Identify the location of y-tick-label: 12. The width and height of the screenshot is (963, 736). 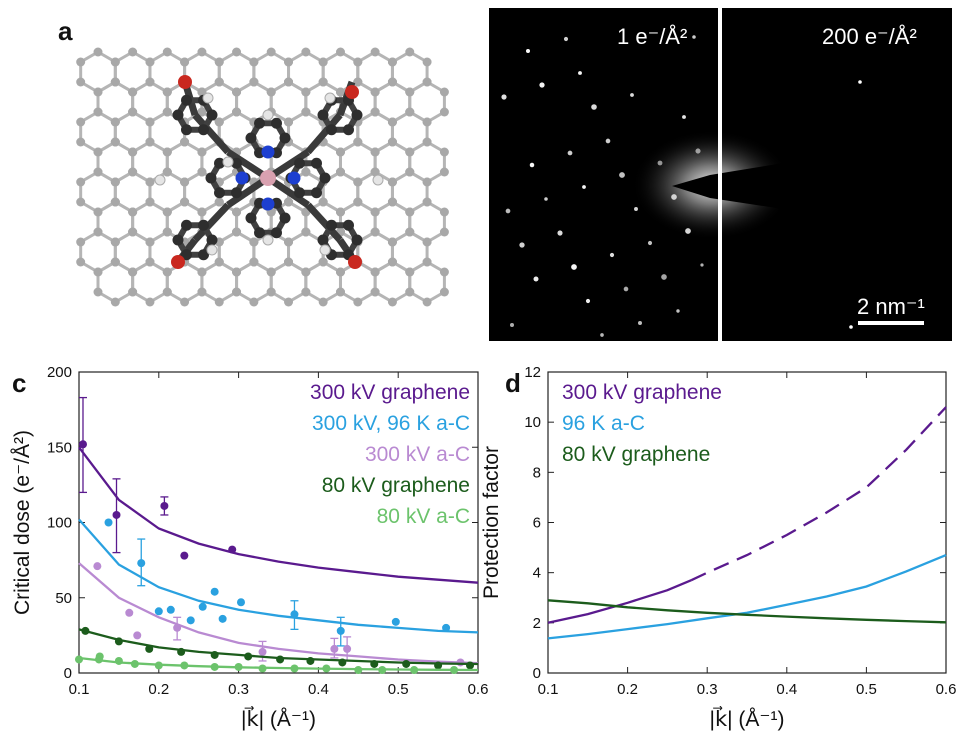
(532, 372).